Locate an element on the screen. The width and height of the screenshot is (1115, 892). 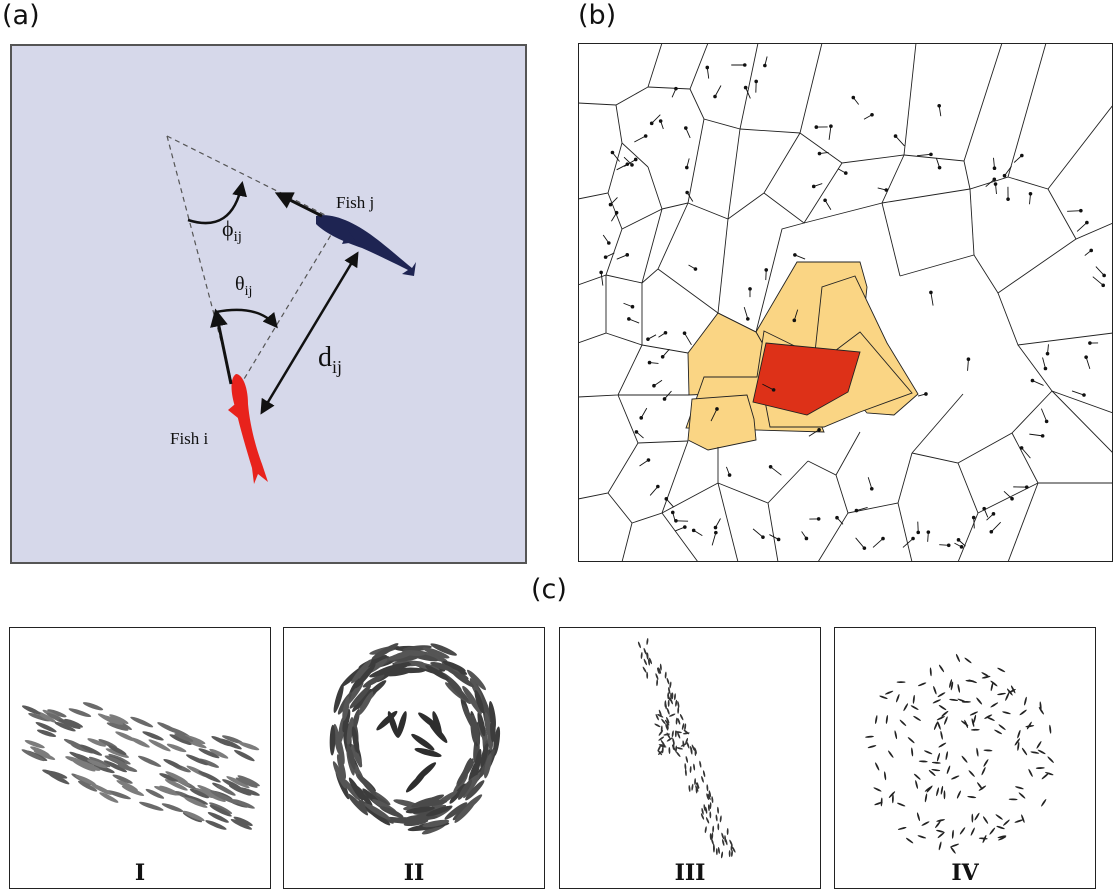
fish-i-icon is located at coordinates (248, 429).